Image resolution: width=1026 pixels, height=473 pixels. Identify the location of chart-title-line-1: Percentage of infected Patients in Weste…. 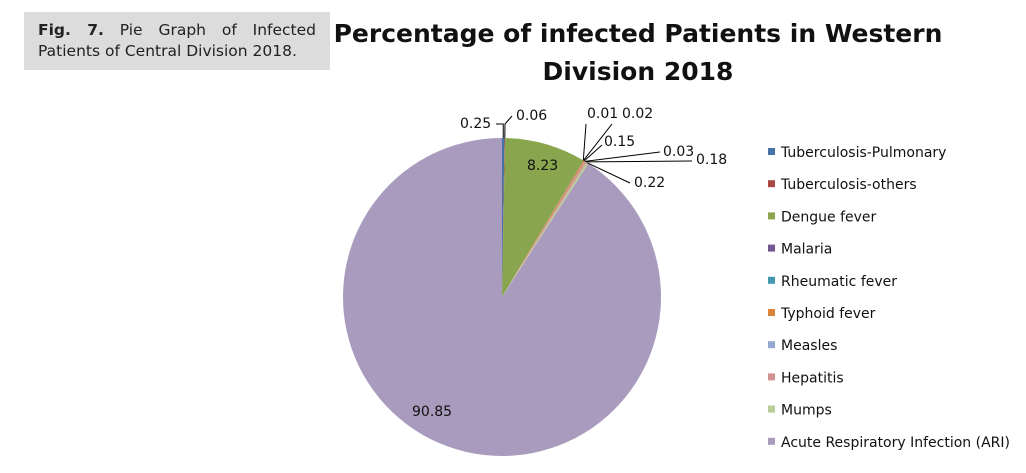
(638, 33).